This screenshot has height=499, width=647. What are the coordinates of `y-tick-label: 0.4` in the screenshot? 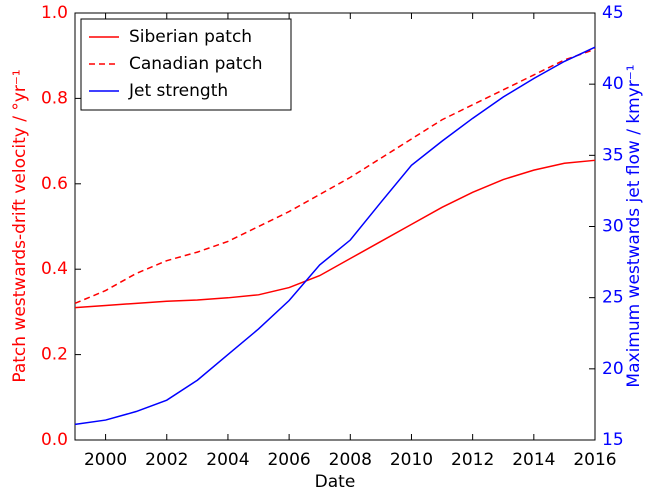 It's located at (54, 269).